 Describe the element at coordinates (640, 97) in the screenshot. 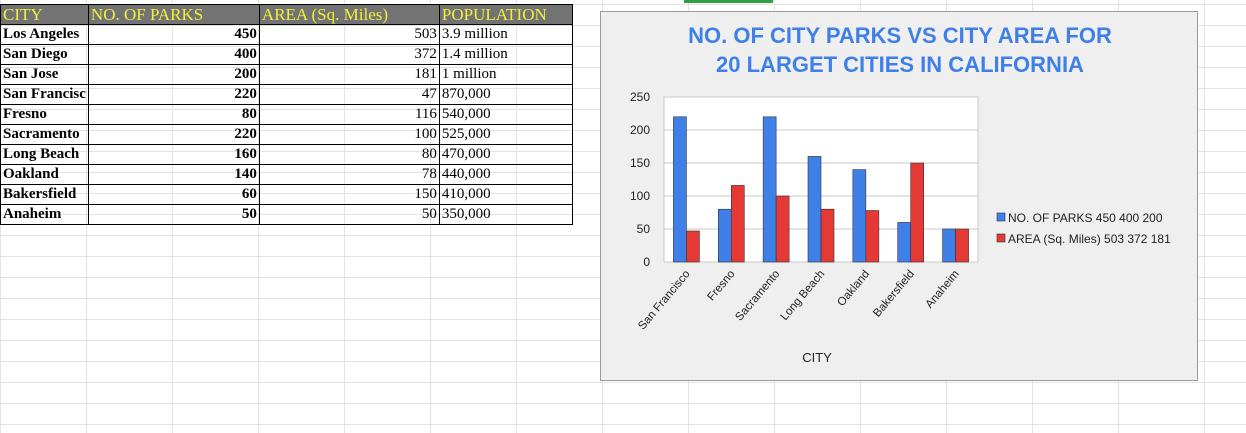

I see `y-tick-label: 250` at that location.